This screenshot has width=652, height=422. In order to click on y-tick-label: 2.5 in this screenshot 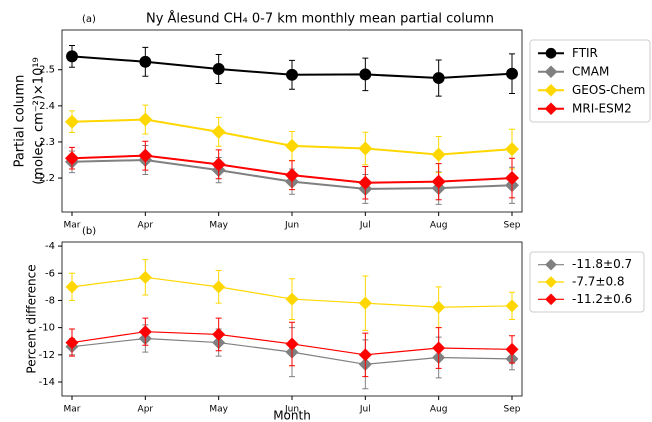, I will do `click(47, 70)`.